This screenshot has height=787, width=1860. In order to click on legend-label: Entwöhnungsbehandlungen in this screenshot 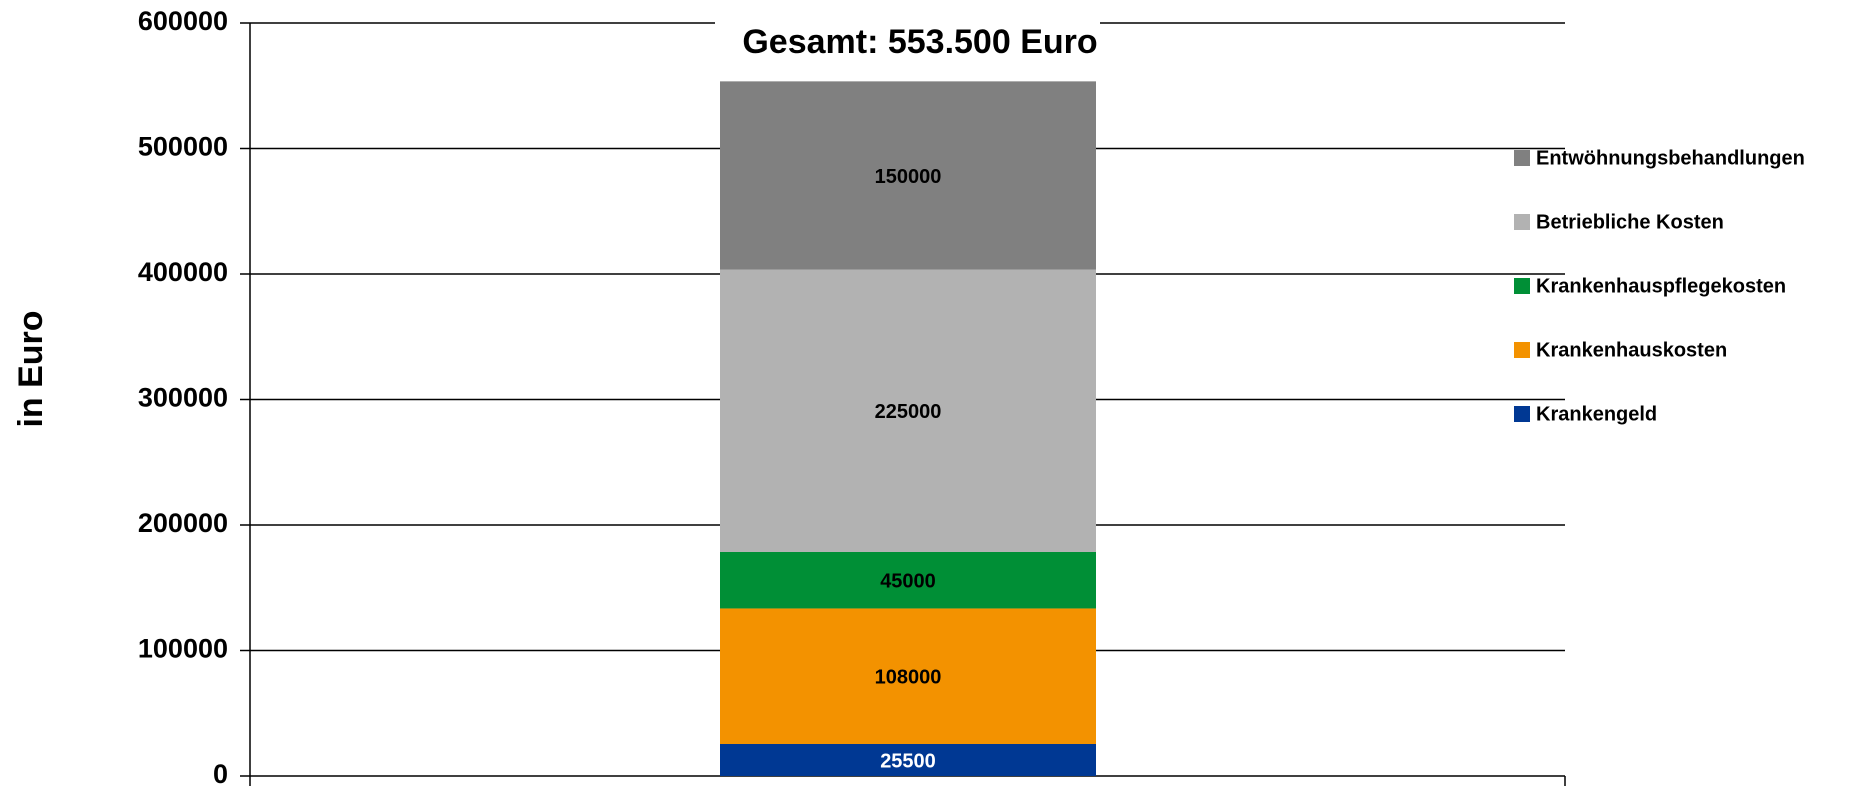, I will do `click(1670, 158)`.